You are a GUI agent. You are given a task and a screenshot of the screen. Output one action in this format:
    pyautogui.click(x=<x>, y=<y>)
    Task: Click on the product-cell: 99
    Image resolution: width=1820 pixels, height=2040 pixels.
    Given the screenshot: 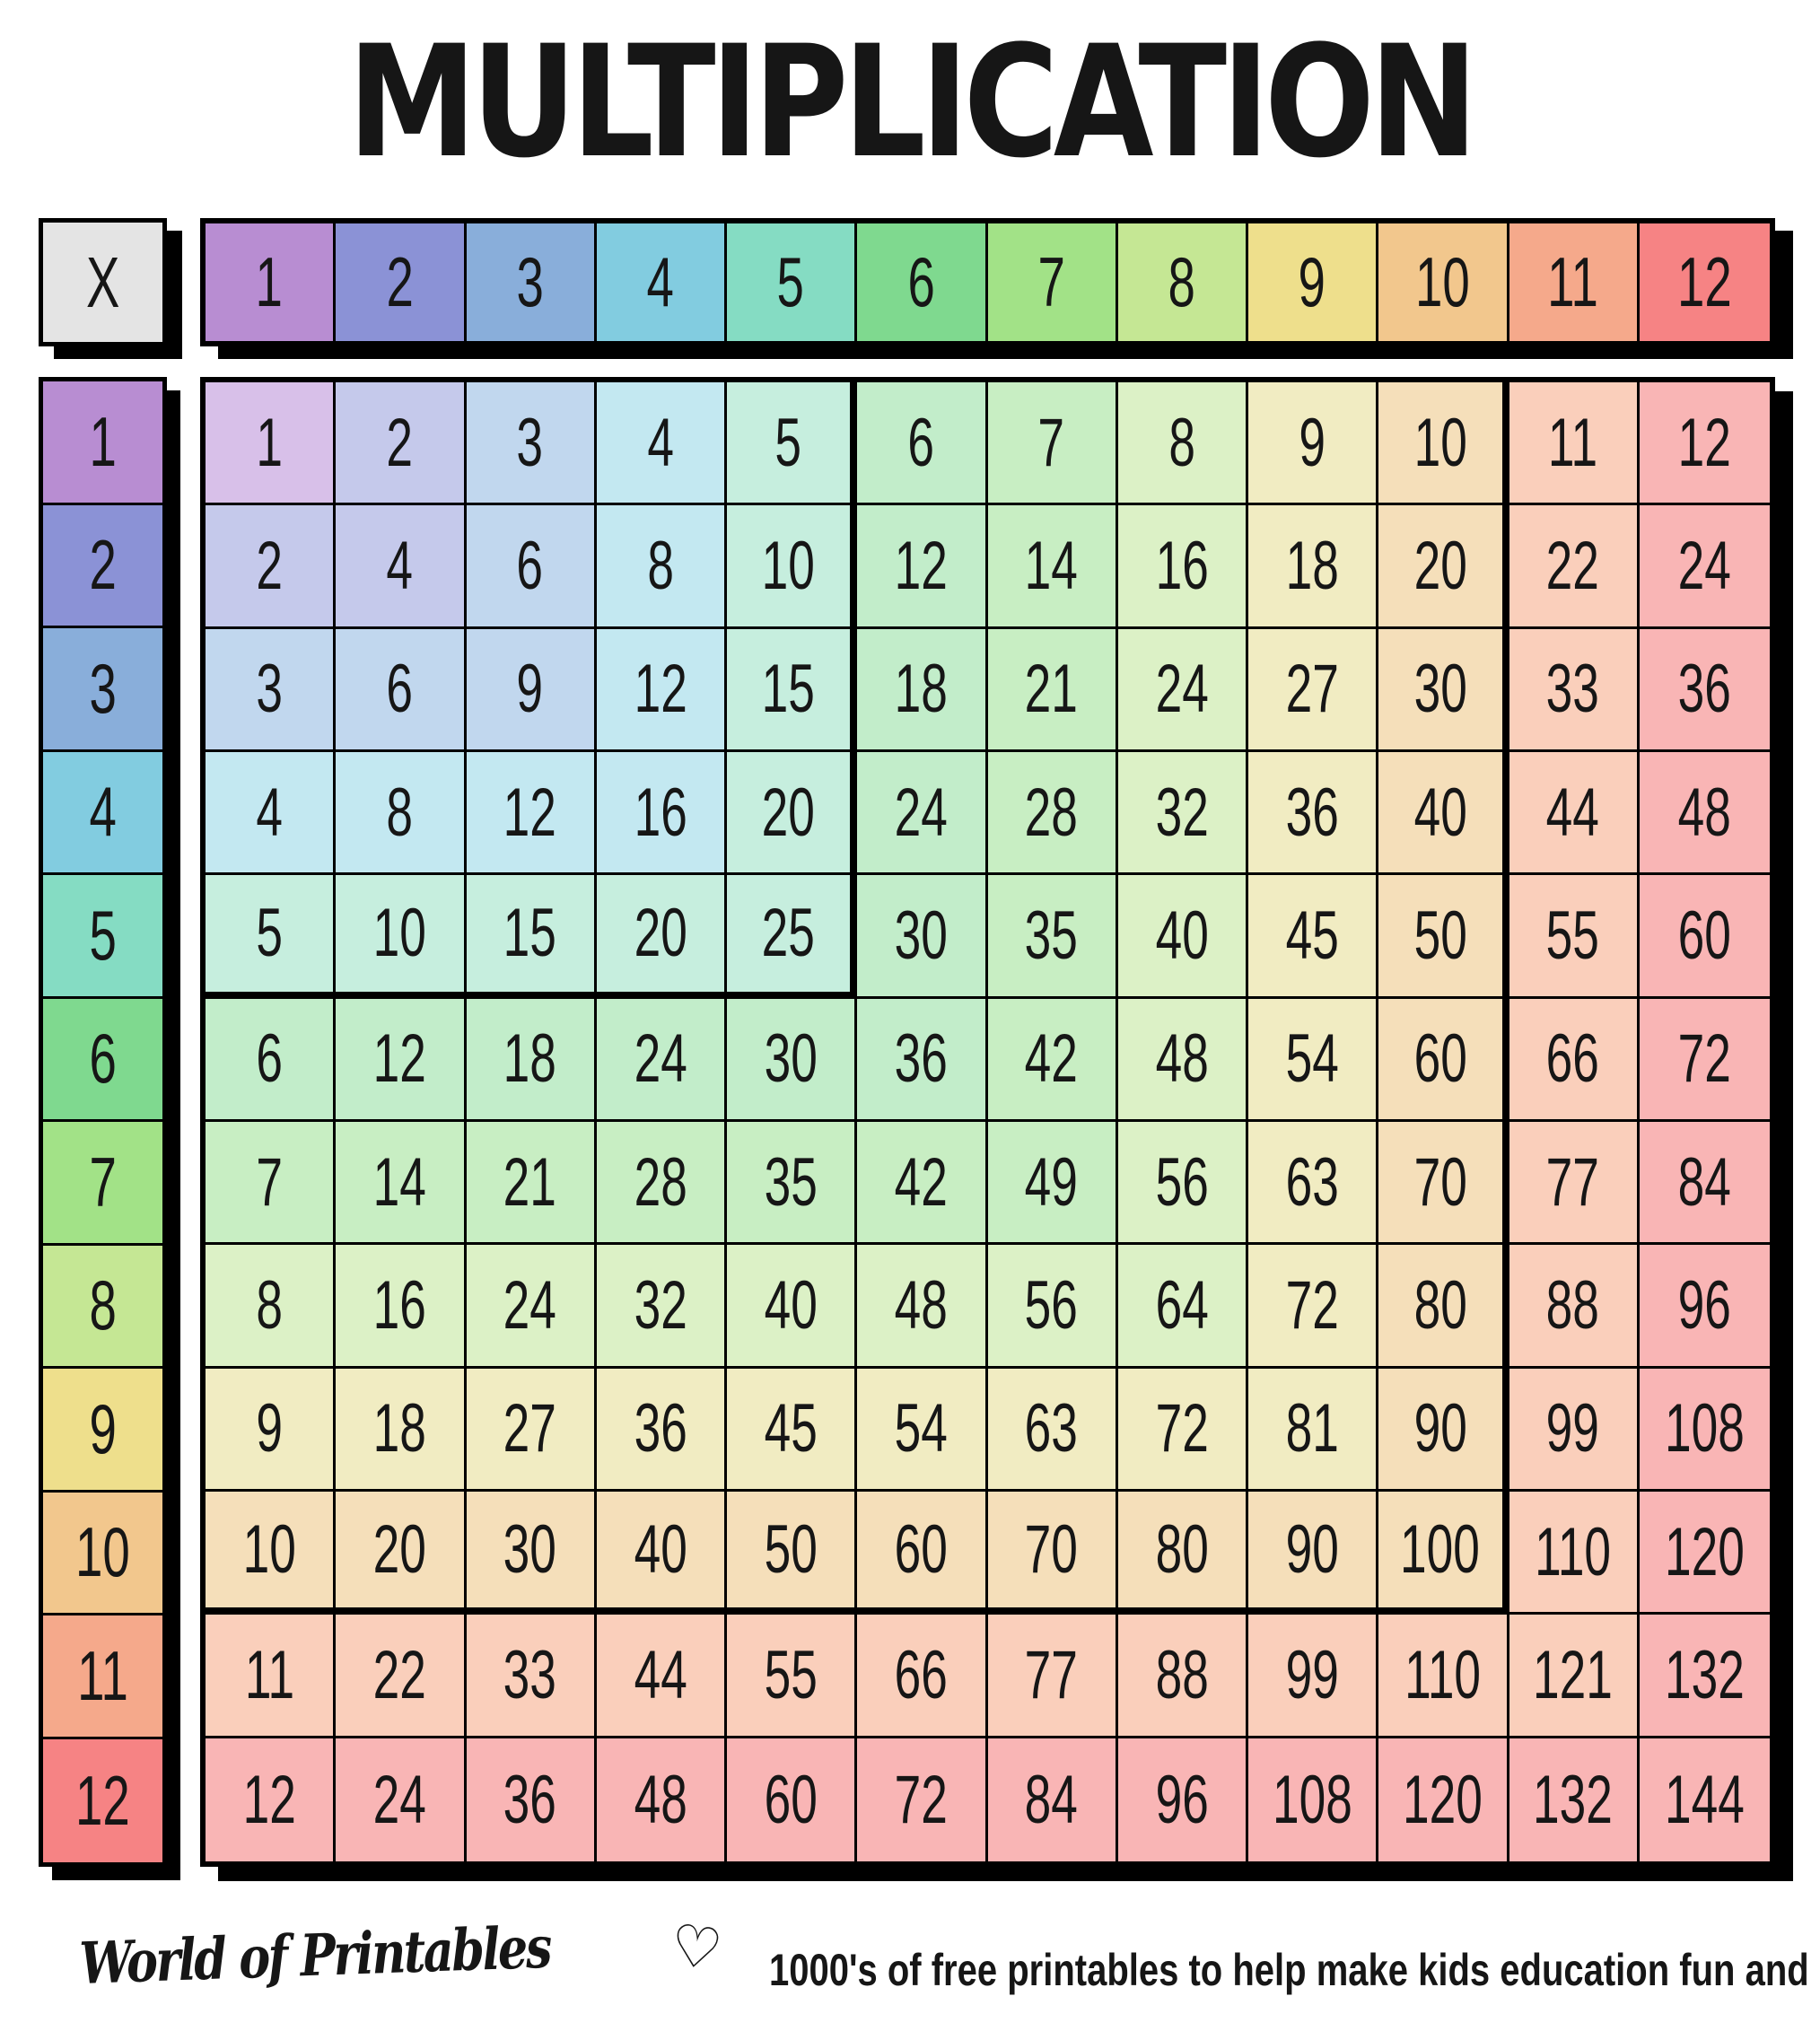 What is the action you would take?
    pyautogui.click(x=1314, y=1676)
    